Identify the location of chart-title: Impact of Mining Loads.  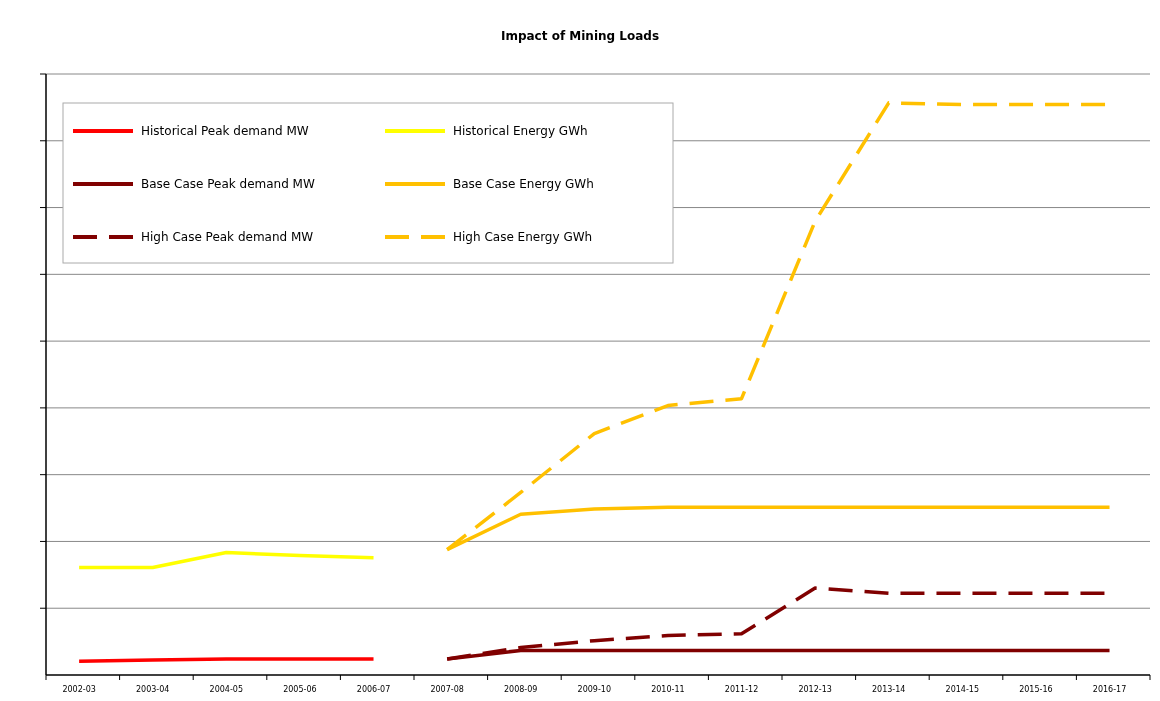
(580, 36).